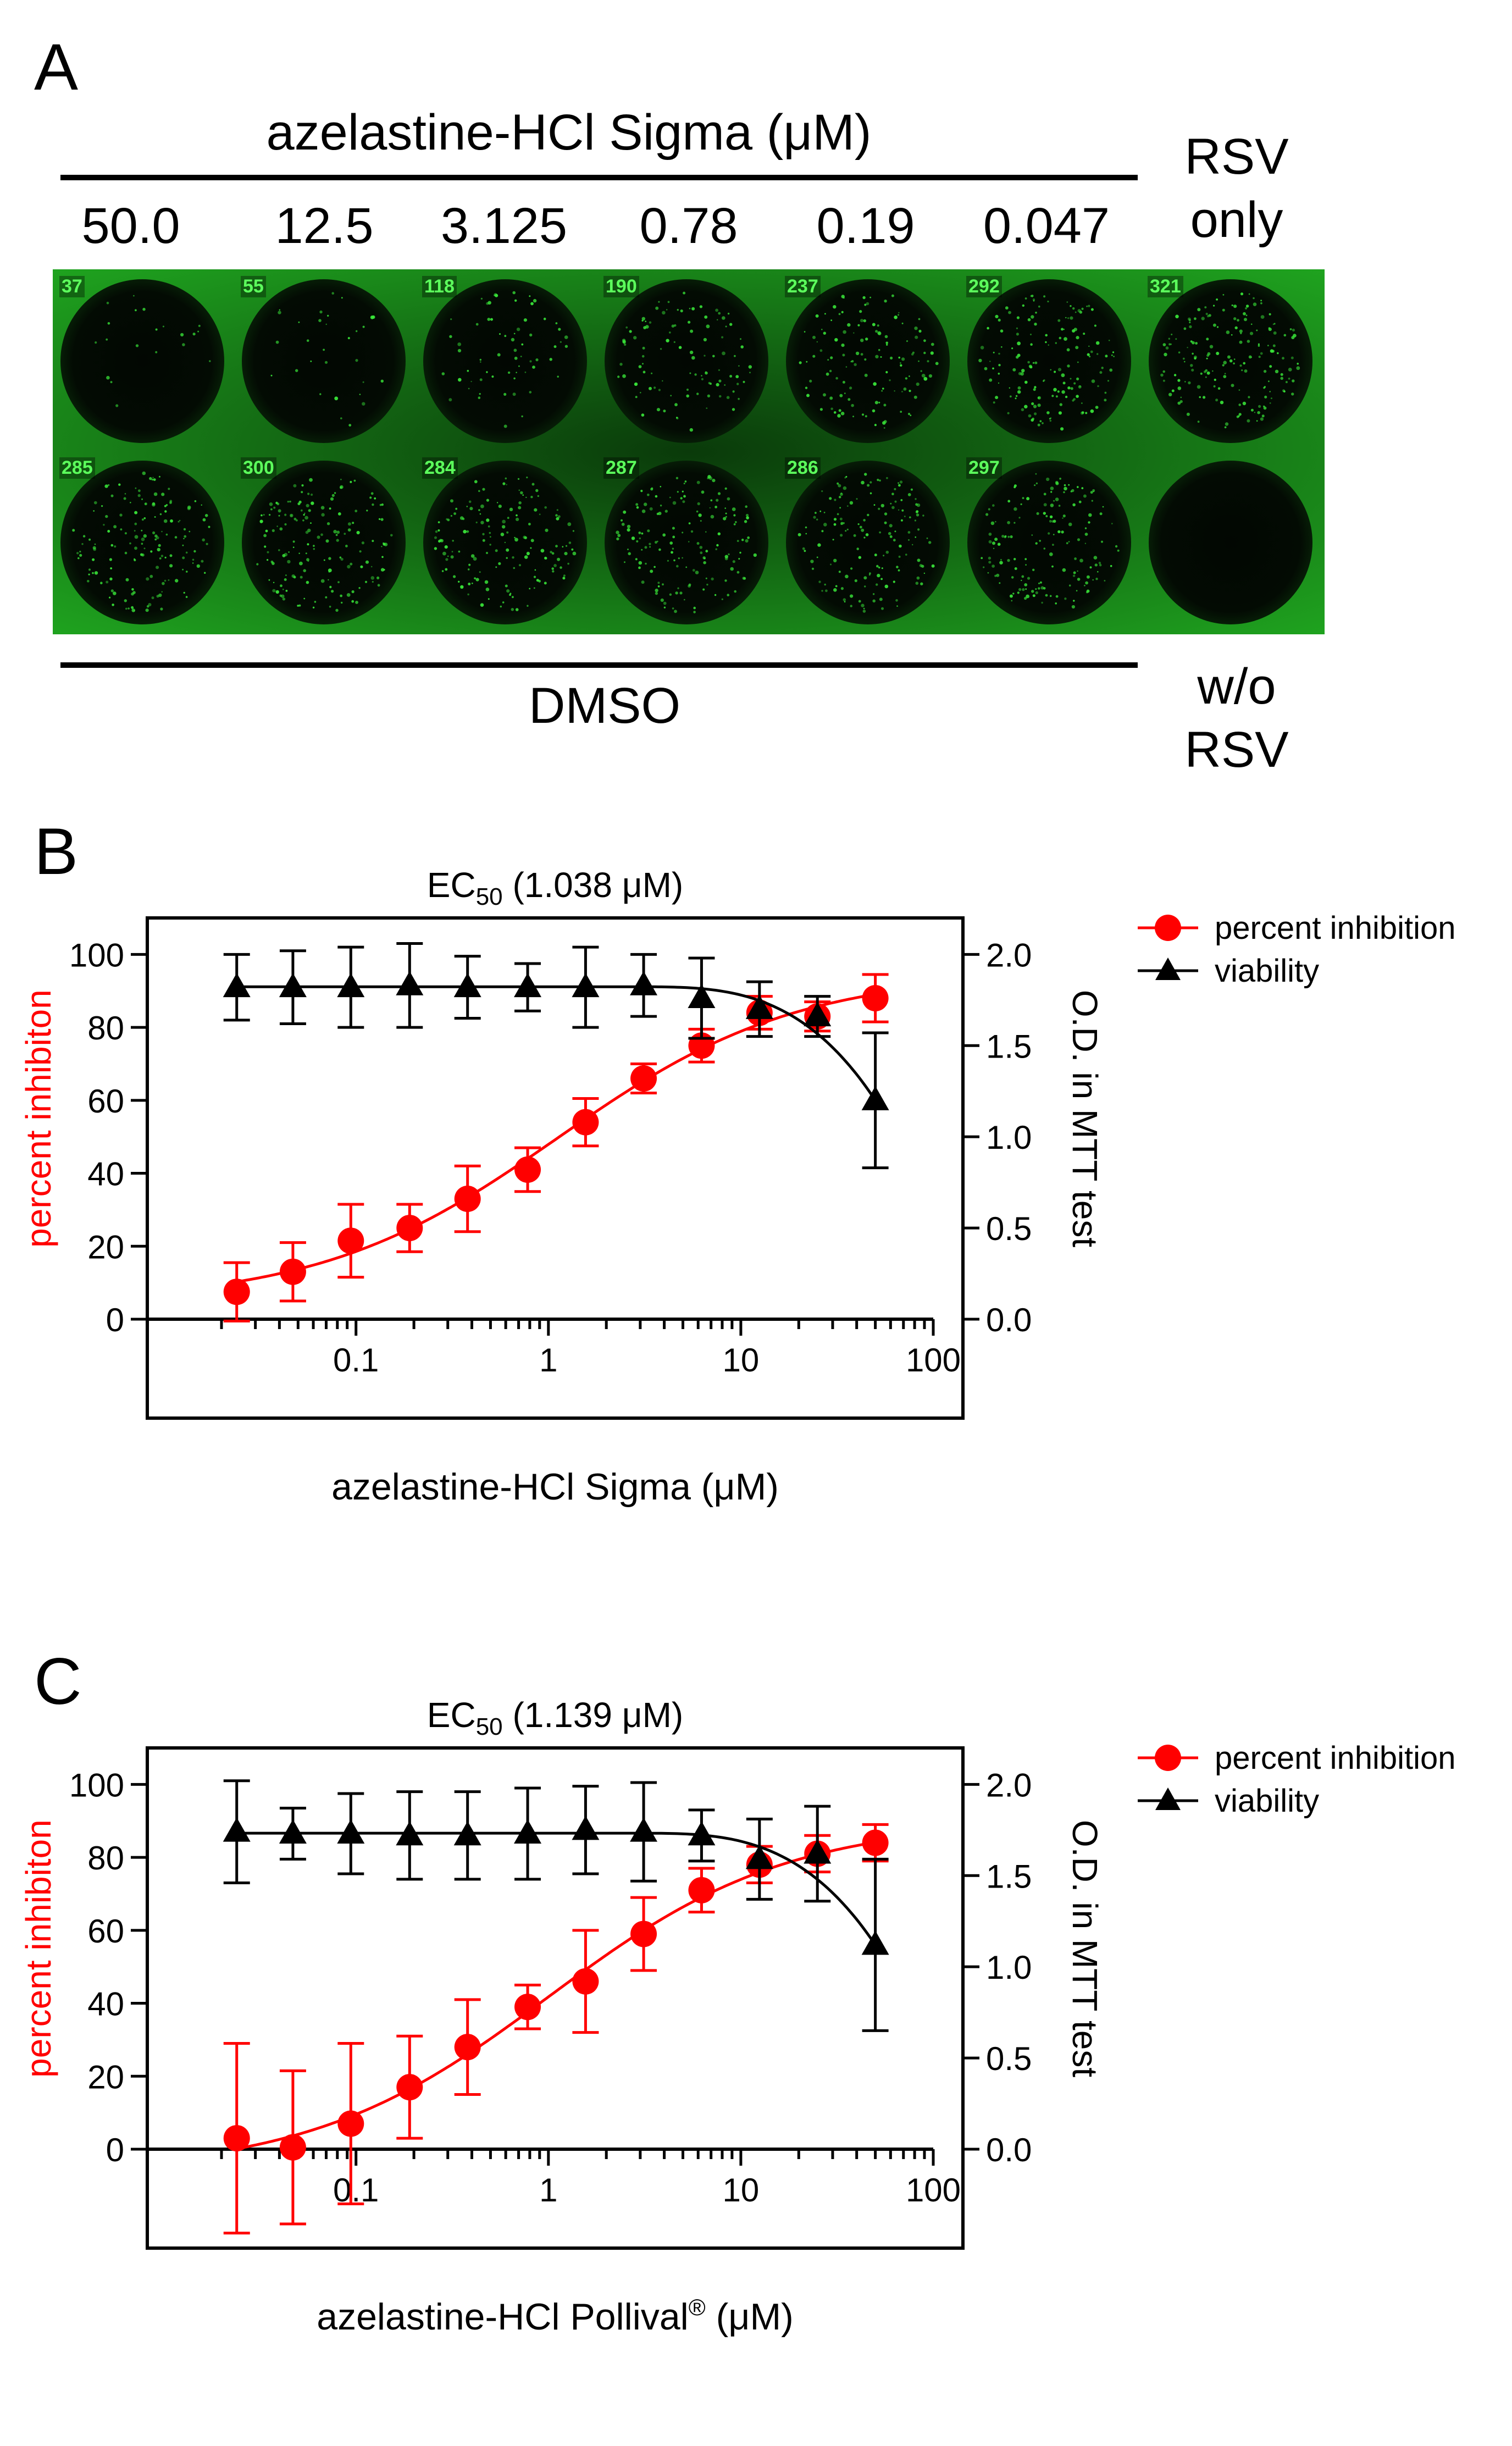 The width and height of the screenshot is (1512, 2446). Describe the element at coordinates (1237, 718) in the screenshot. I see `without-rsv-label: w/o RSV` at that location.